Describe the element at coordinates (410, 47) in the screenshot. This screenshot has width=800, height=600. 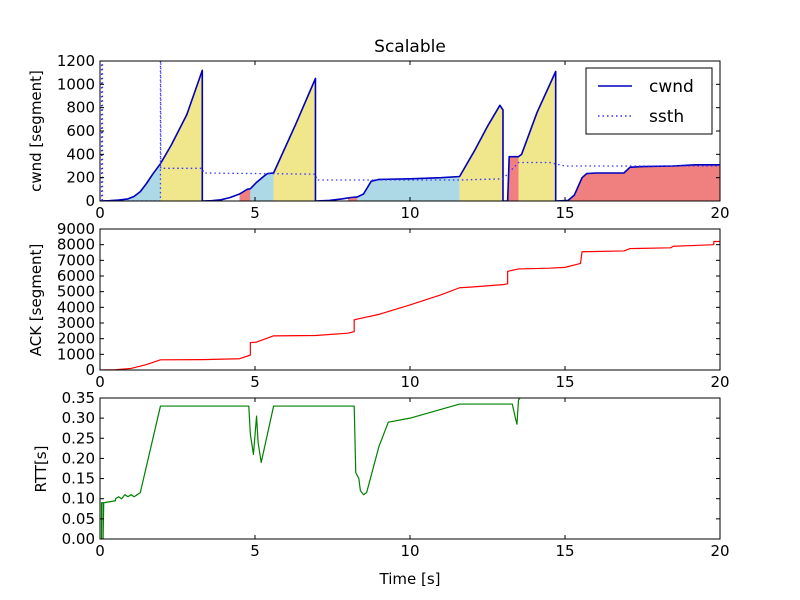
I see `chart-title: Scalable` at that location.